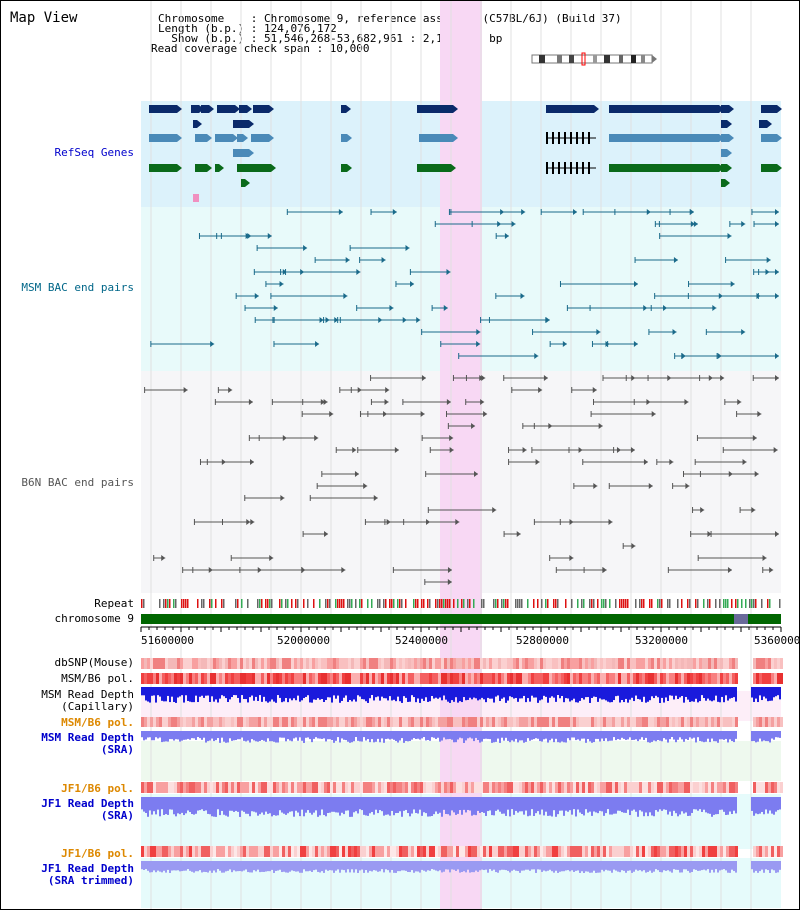 Image resolution: width=800 pixels, height=910 pixels. Describe the element at coordinates (94, 152) in the screenshot. I see `label-refseq-genes: RefSeq Genes` at that location.